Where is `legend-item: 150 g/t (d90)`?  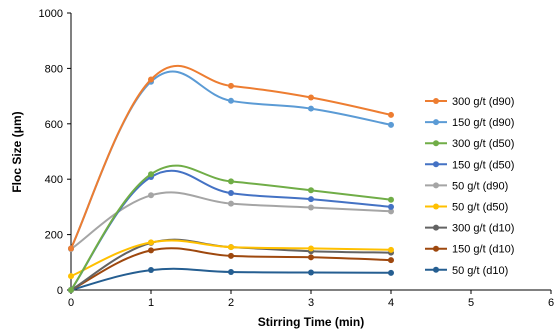 legend-item: 150 g/t (d90) is located at coordinates (469, 123).